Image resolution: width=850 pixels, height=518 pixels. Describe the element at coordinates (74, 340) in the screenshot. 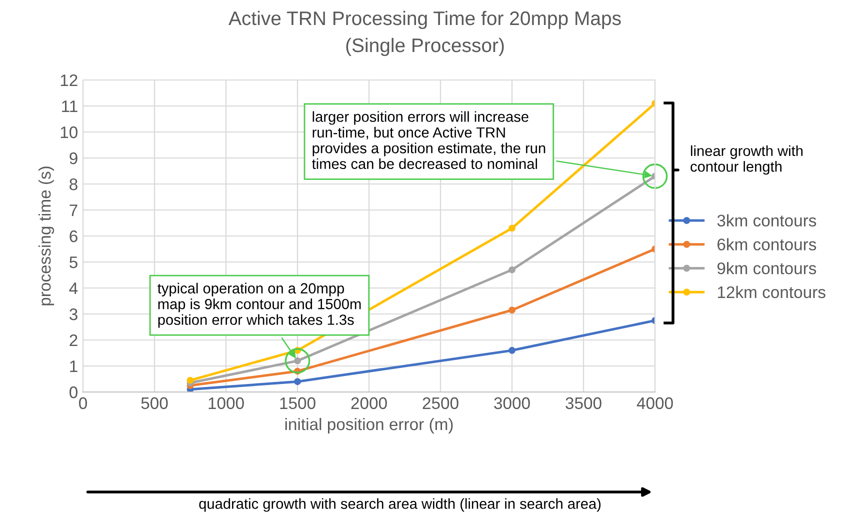

I see `y-tick-label: 2` at that location.